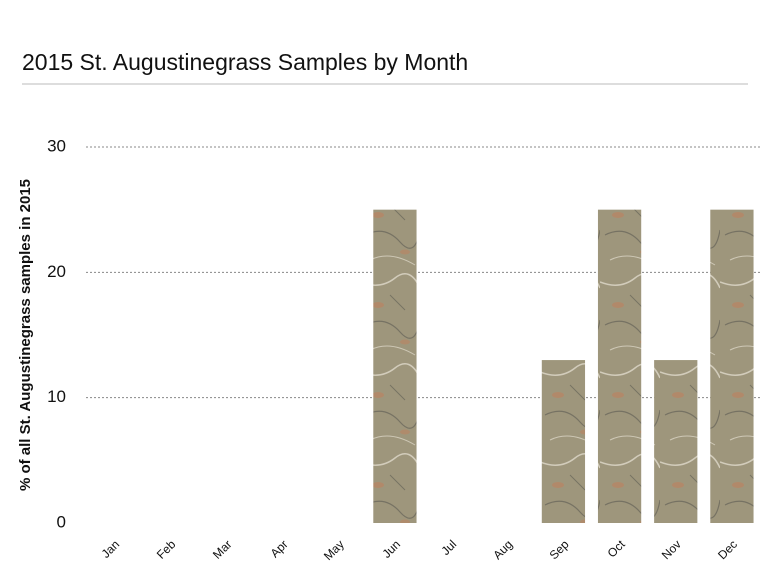  I want to click on x-tick-label: Dec, so click(727, 549).